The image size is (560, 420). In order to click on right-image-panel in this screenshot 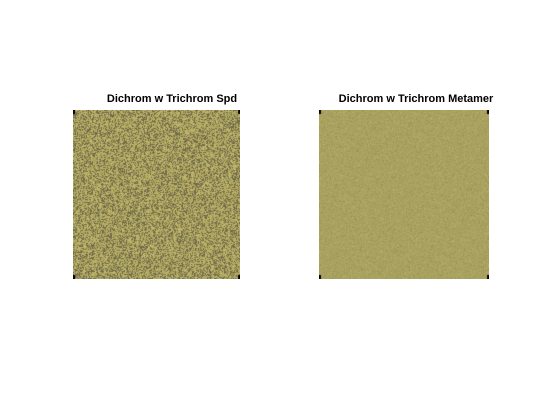, I will do `click(404, 194)`.